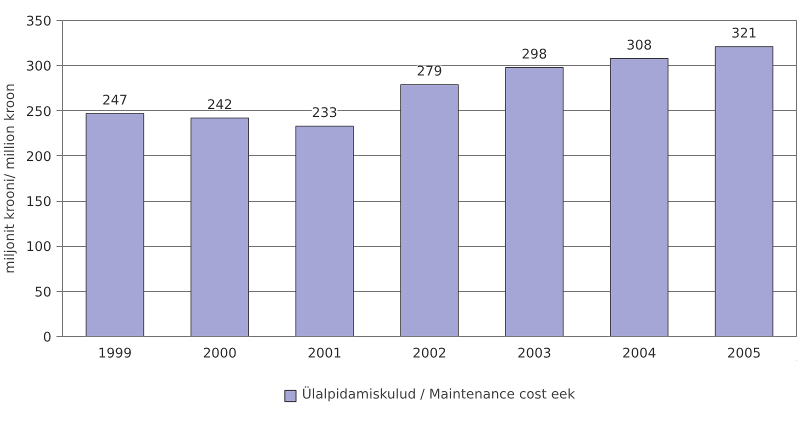 The image size is (804, 439). What do you see at coordinates (39, 22) in the screenshot?
I see `y-tick-label: 350` at bounding box center [39, 22].